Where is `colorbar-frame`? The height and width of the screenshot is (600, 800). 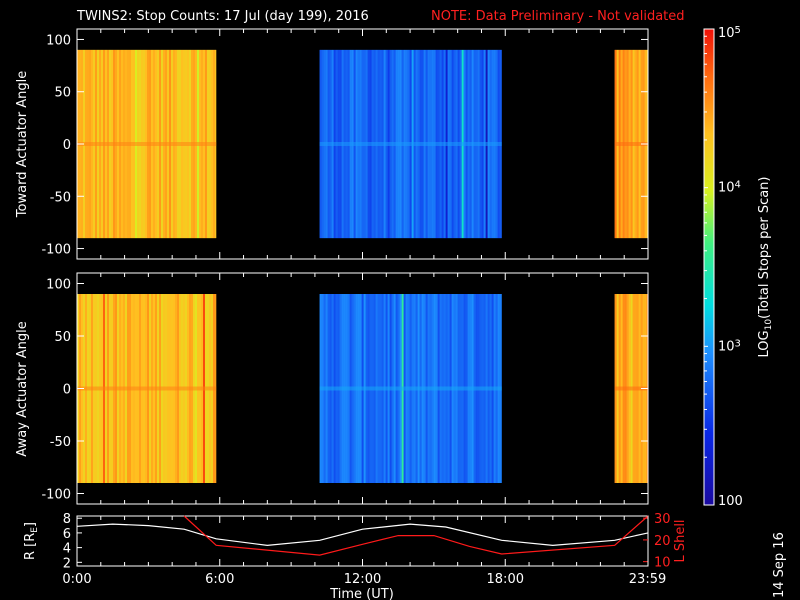 colorbar-frame is located at coordinates (709, 267).